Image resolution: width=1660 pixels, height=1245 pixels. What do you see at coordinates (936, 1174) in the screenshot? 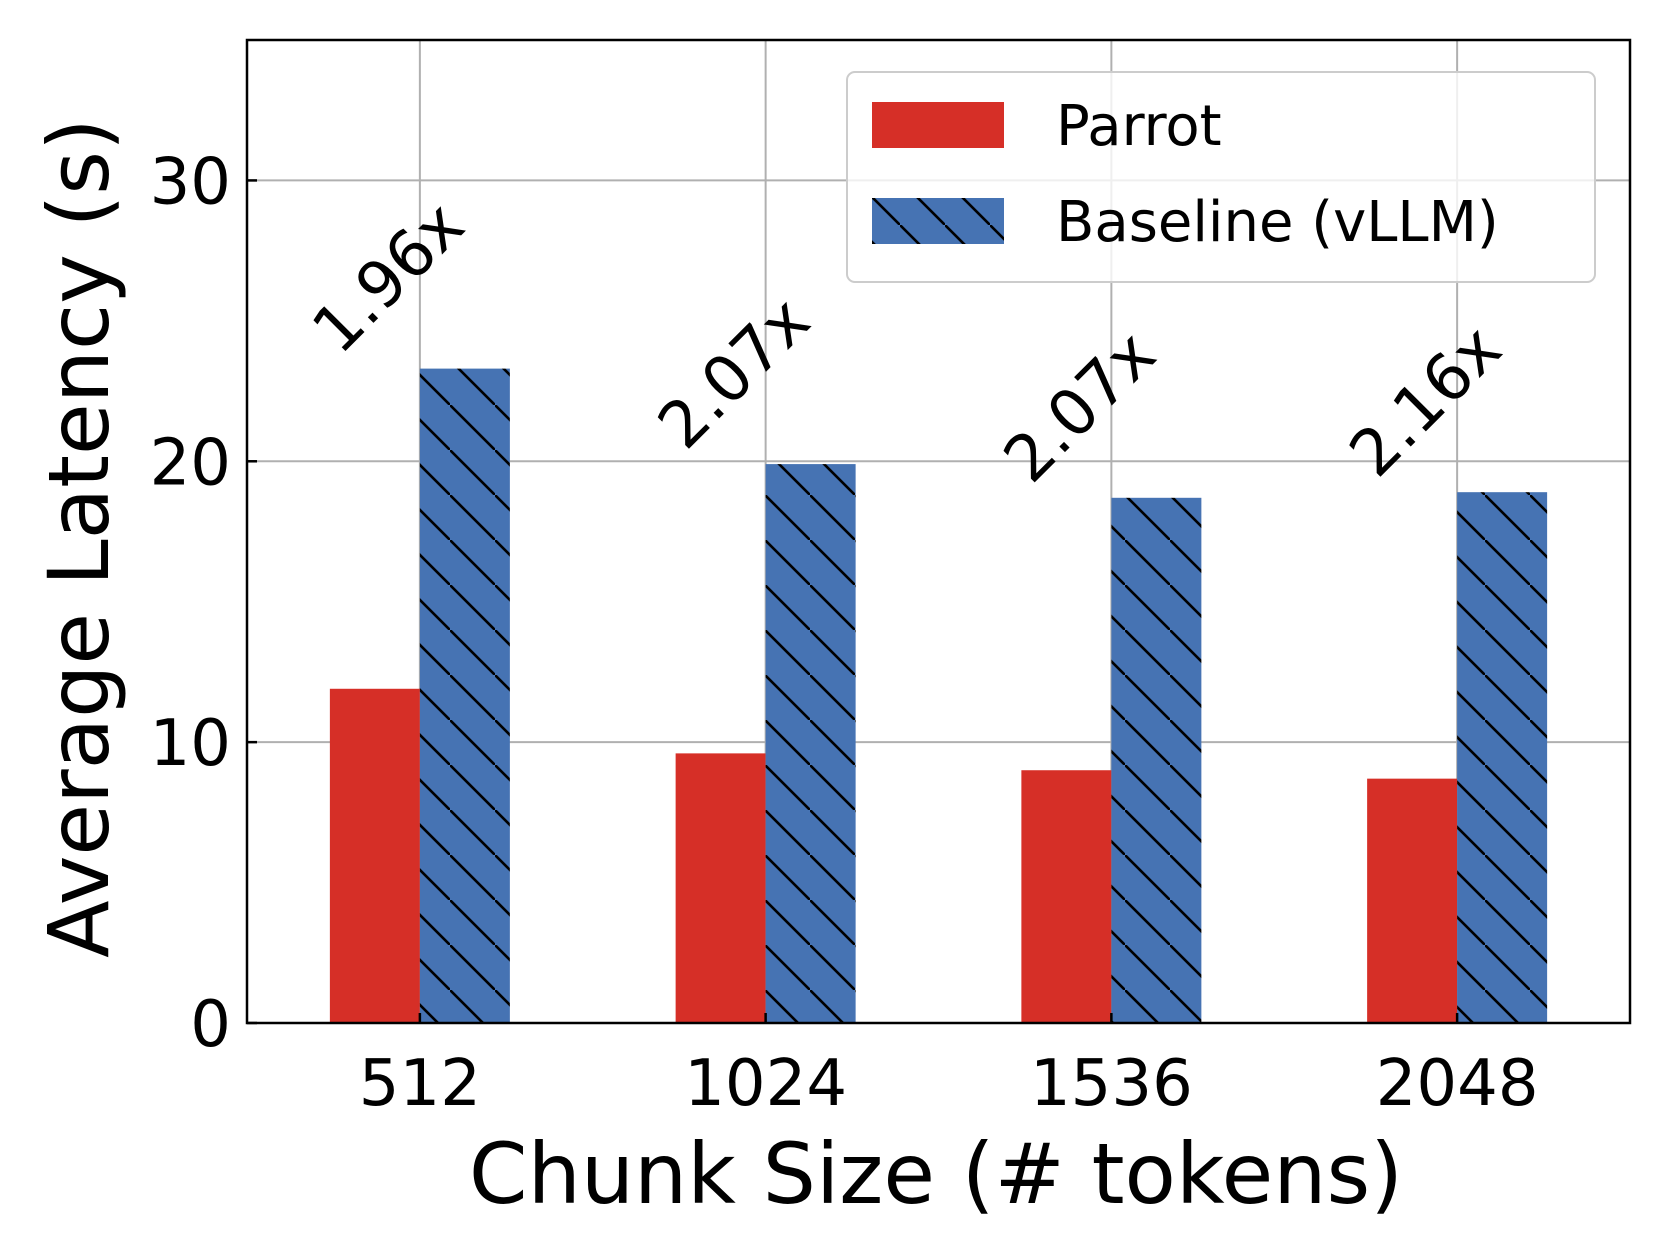
I see `x-axis-label: Chunk Size (# tokens)` at bounding box center [936, 1174].